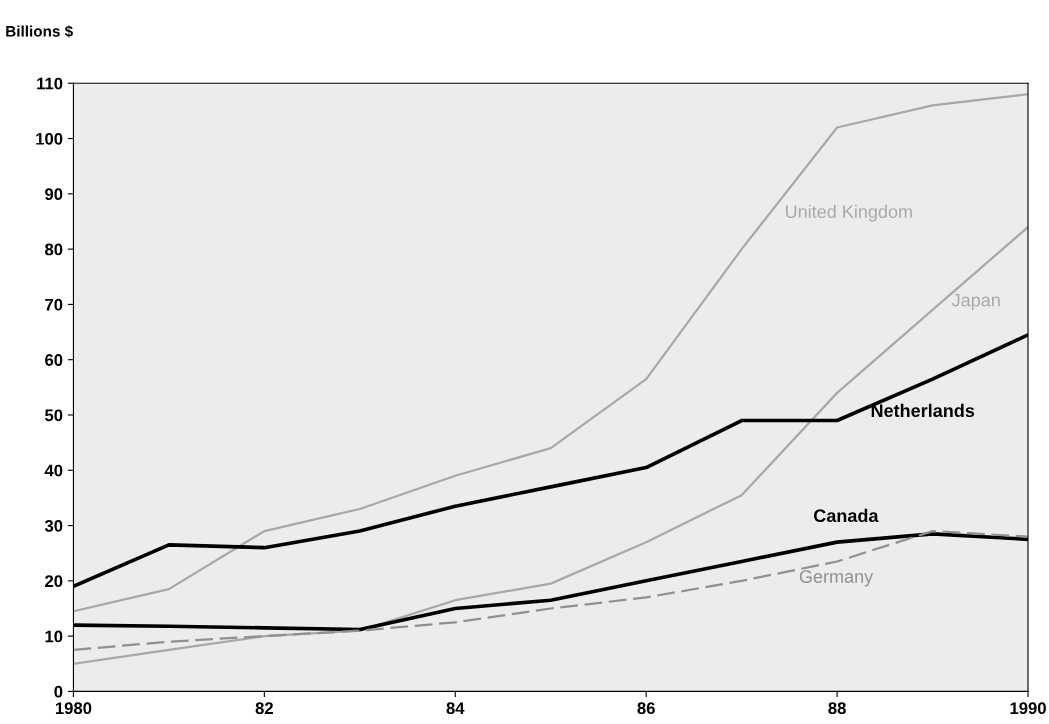  Describe the element at coordinates (73, 708) in the screenshot. I see `x-tick-label: 1980` at that location.